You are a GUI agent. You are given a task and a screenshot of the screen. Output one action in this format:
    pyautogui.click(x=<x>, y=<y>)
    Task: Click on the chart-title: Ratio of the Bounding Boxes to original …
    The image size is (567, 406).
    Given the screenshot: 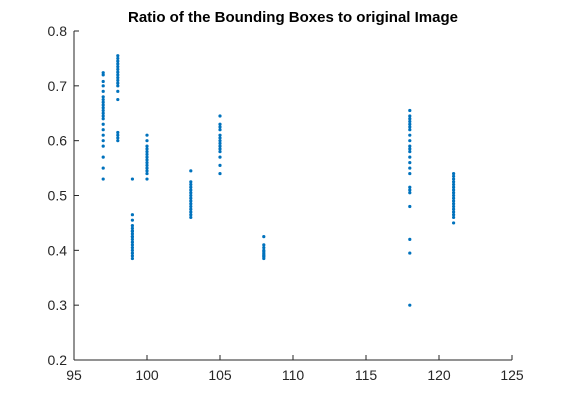 What is the action you would take?
    pyautogui.click(x=293, y=17)
    